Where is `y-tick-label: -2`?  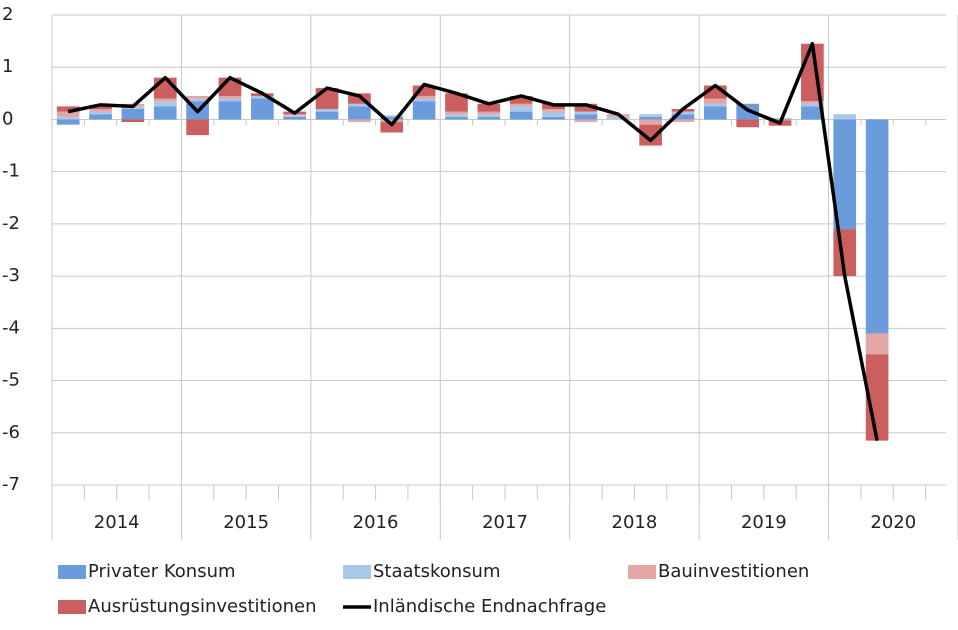
y-tick-label: -2 is located at coordinates (11, 223).